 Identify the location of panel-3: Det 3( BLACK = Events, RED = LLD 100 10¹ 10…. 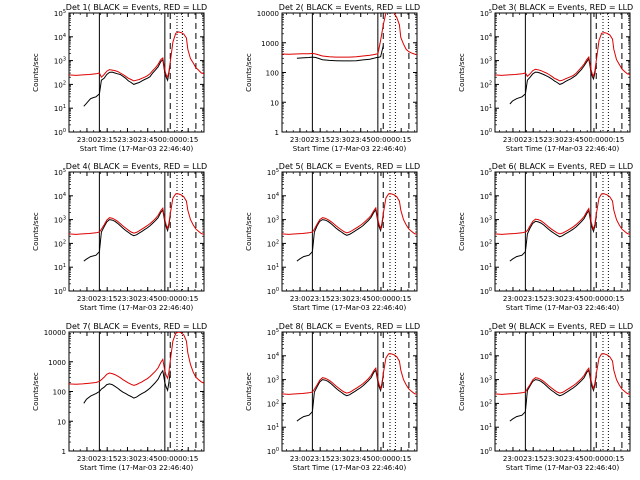
(545, 78).